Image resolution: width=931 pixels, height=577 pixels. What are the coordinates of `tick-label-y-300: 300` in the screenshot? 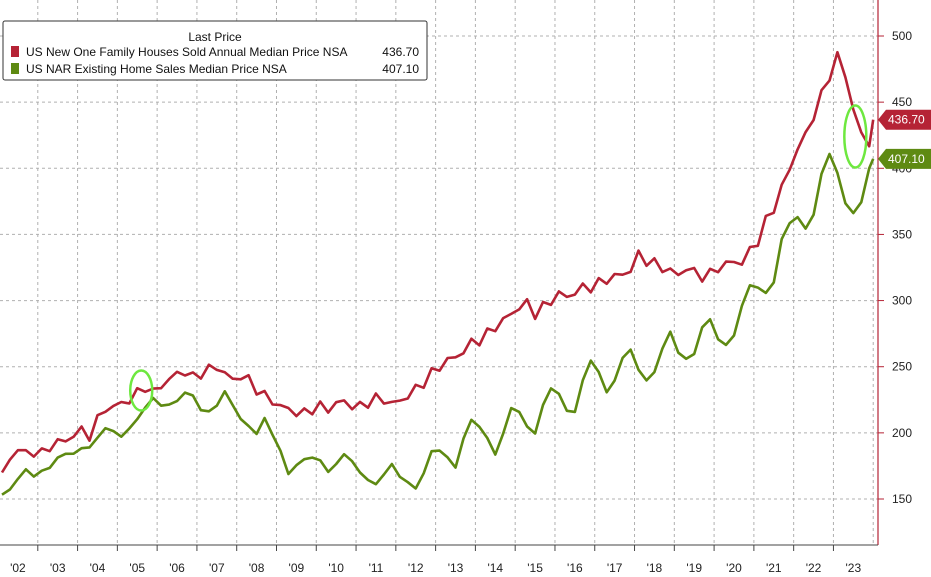 It's located at (902, 301).